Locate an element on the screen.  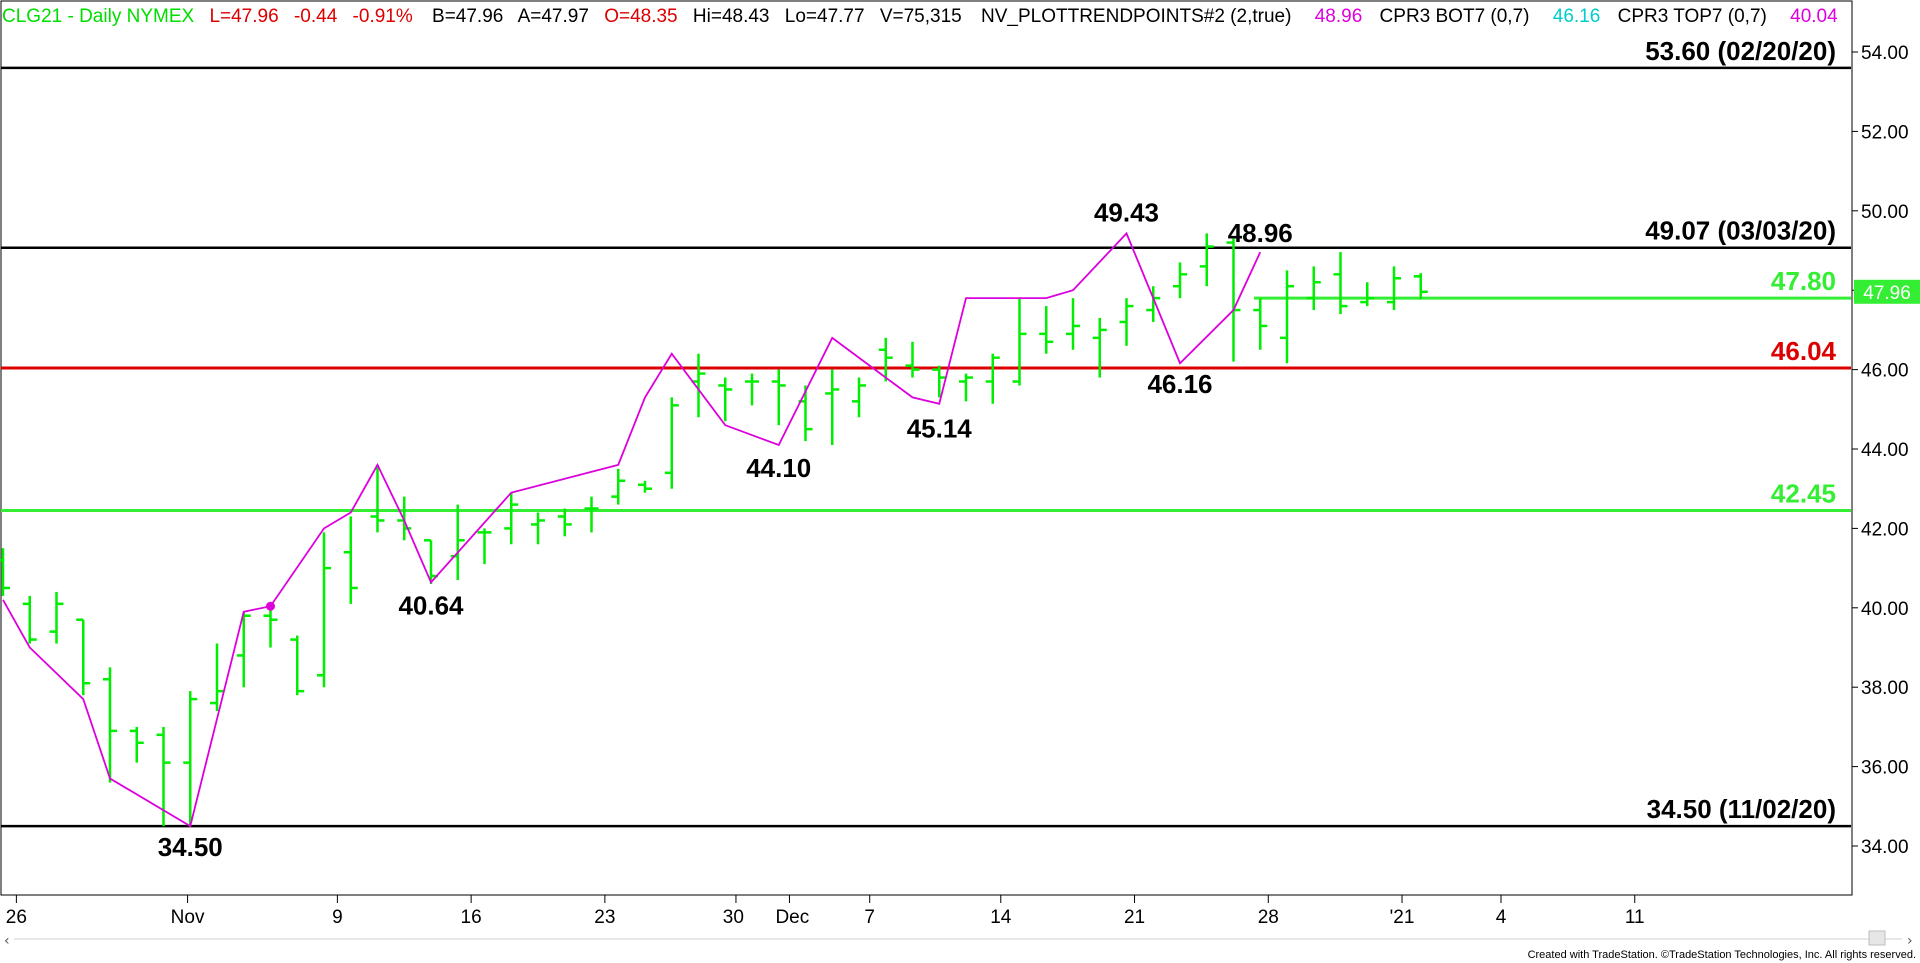
header-study2-value: 46.16 is located at coordinates (1577, 16).